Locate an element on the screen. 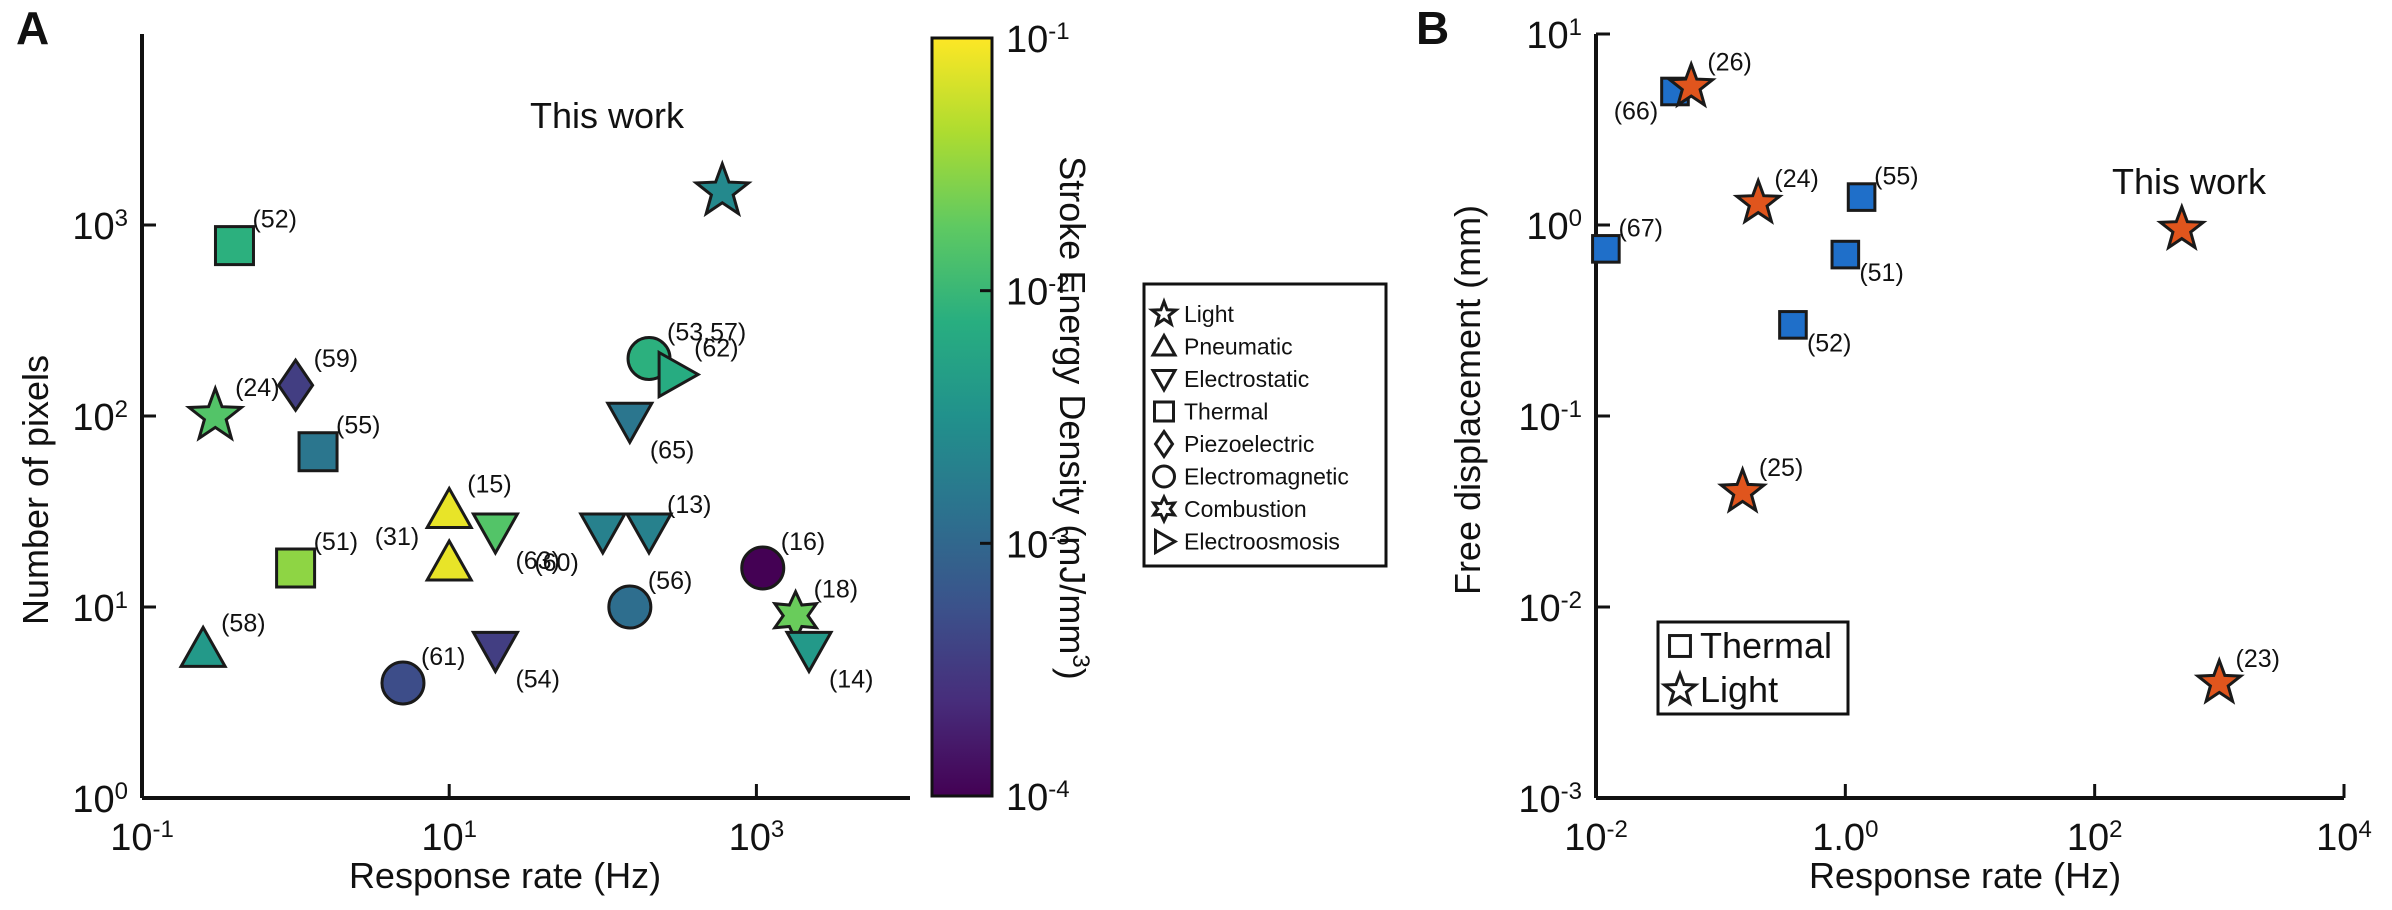 The image size is (2392, 910). panel-a-x-tick-label: 10¹ is located at coordinates (449, 838).